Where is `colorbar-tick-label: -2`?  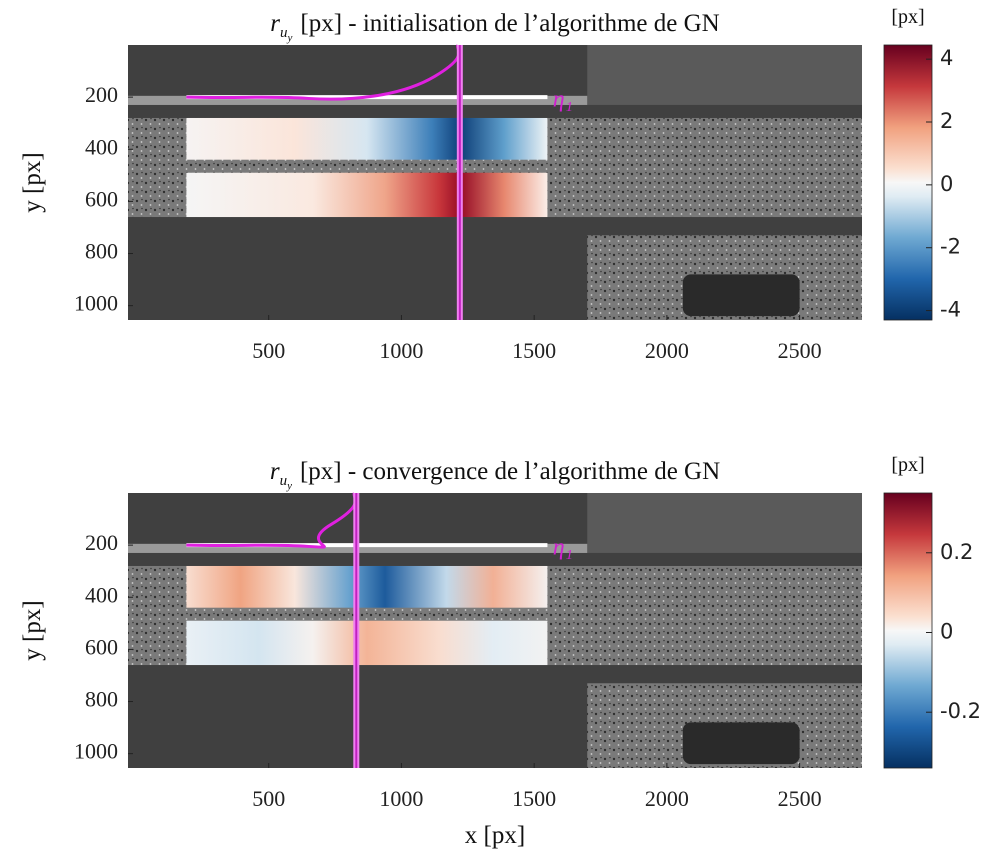 colorbar-tick-label: -2 is located at coordinates (950, 247).